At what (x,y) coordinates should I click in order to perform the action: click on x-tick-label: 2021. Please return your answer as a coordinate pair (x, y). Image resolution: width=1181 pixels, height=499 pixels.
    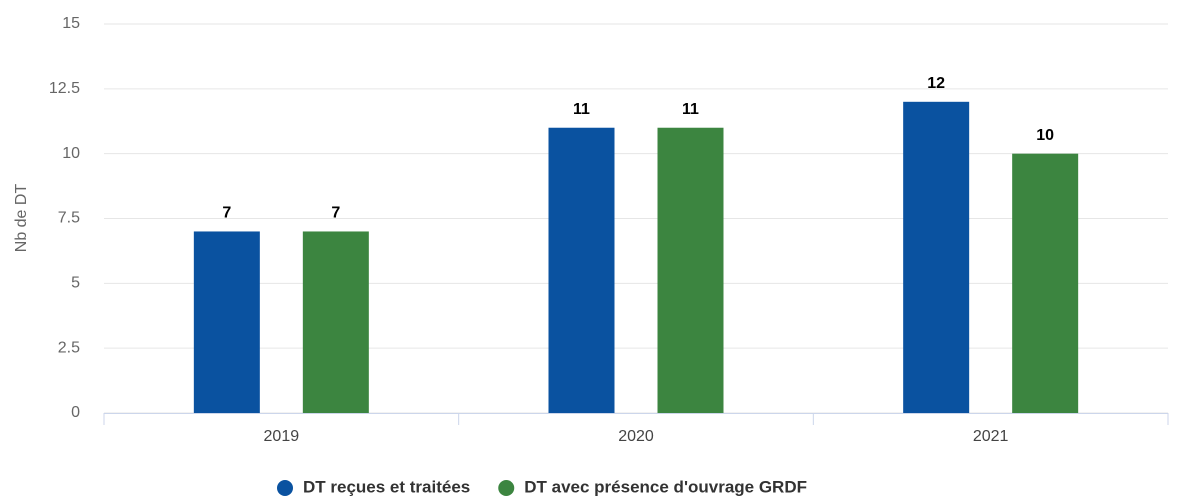
    Looking at the image, I should click on (991, 436).